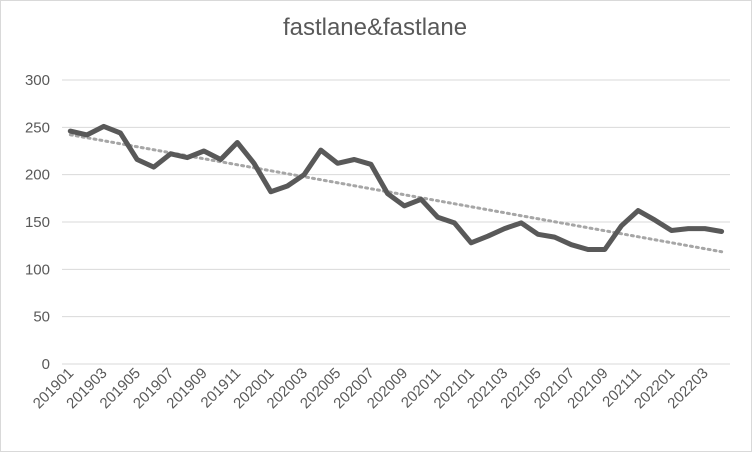 This screenshot has height=452, width=752. I want to click on y-tick-label: 200, so click(37, 175).